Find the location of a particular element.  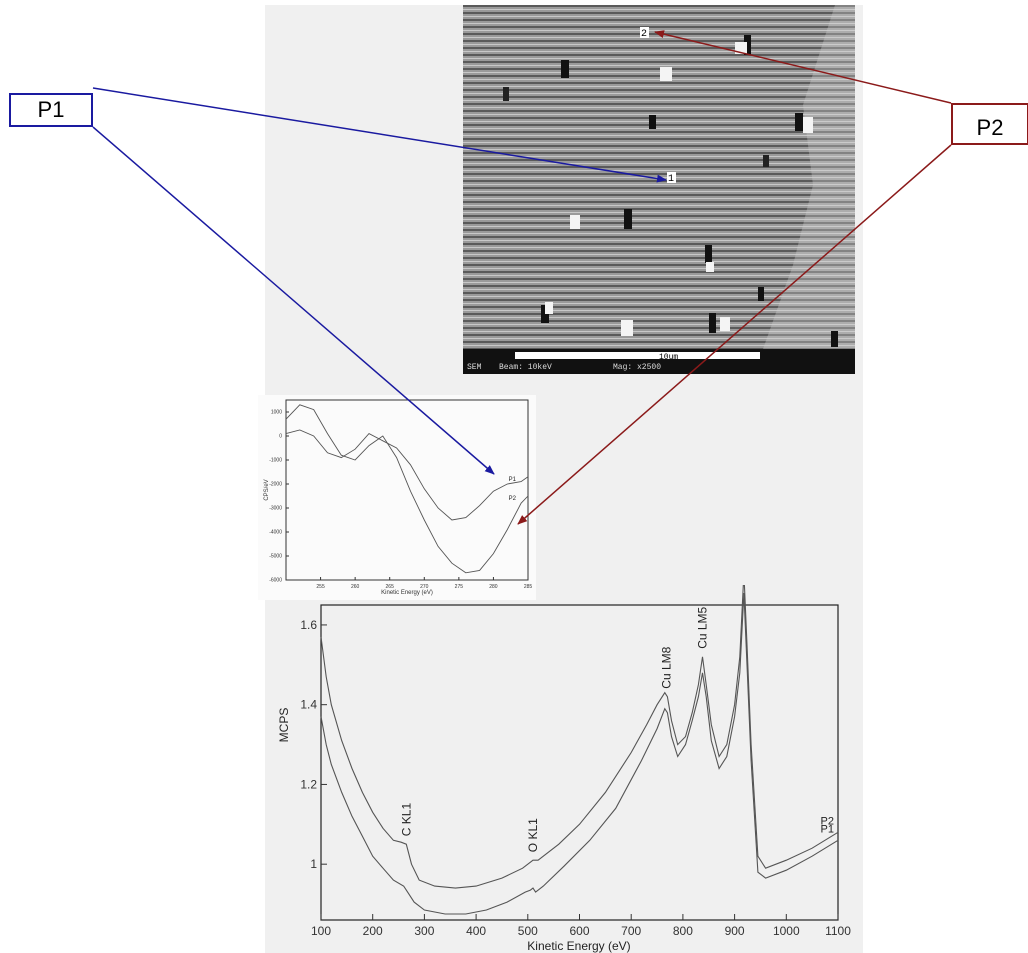

point-marker-p1: 1 is located at coordinates (671, 178).